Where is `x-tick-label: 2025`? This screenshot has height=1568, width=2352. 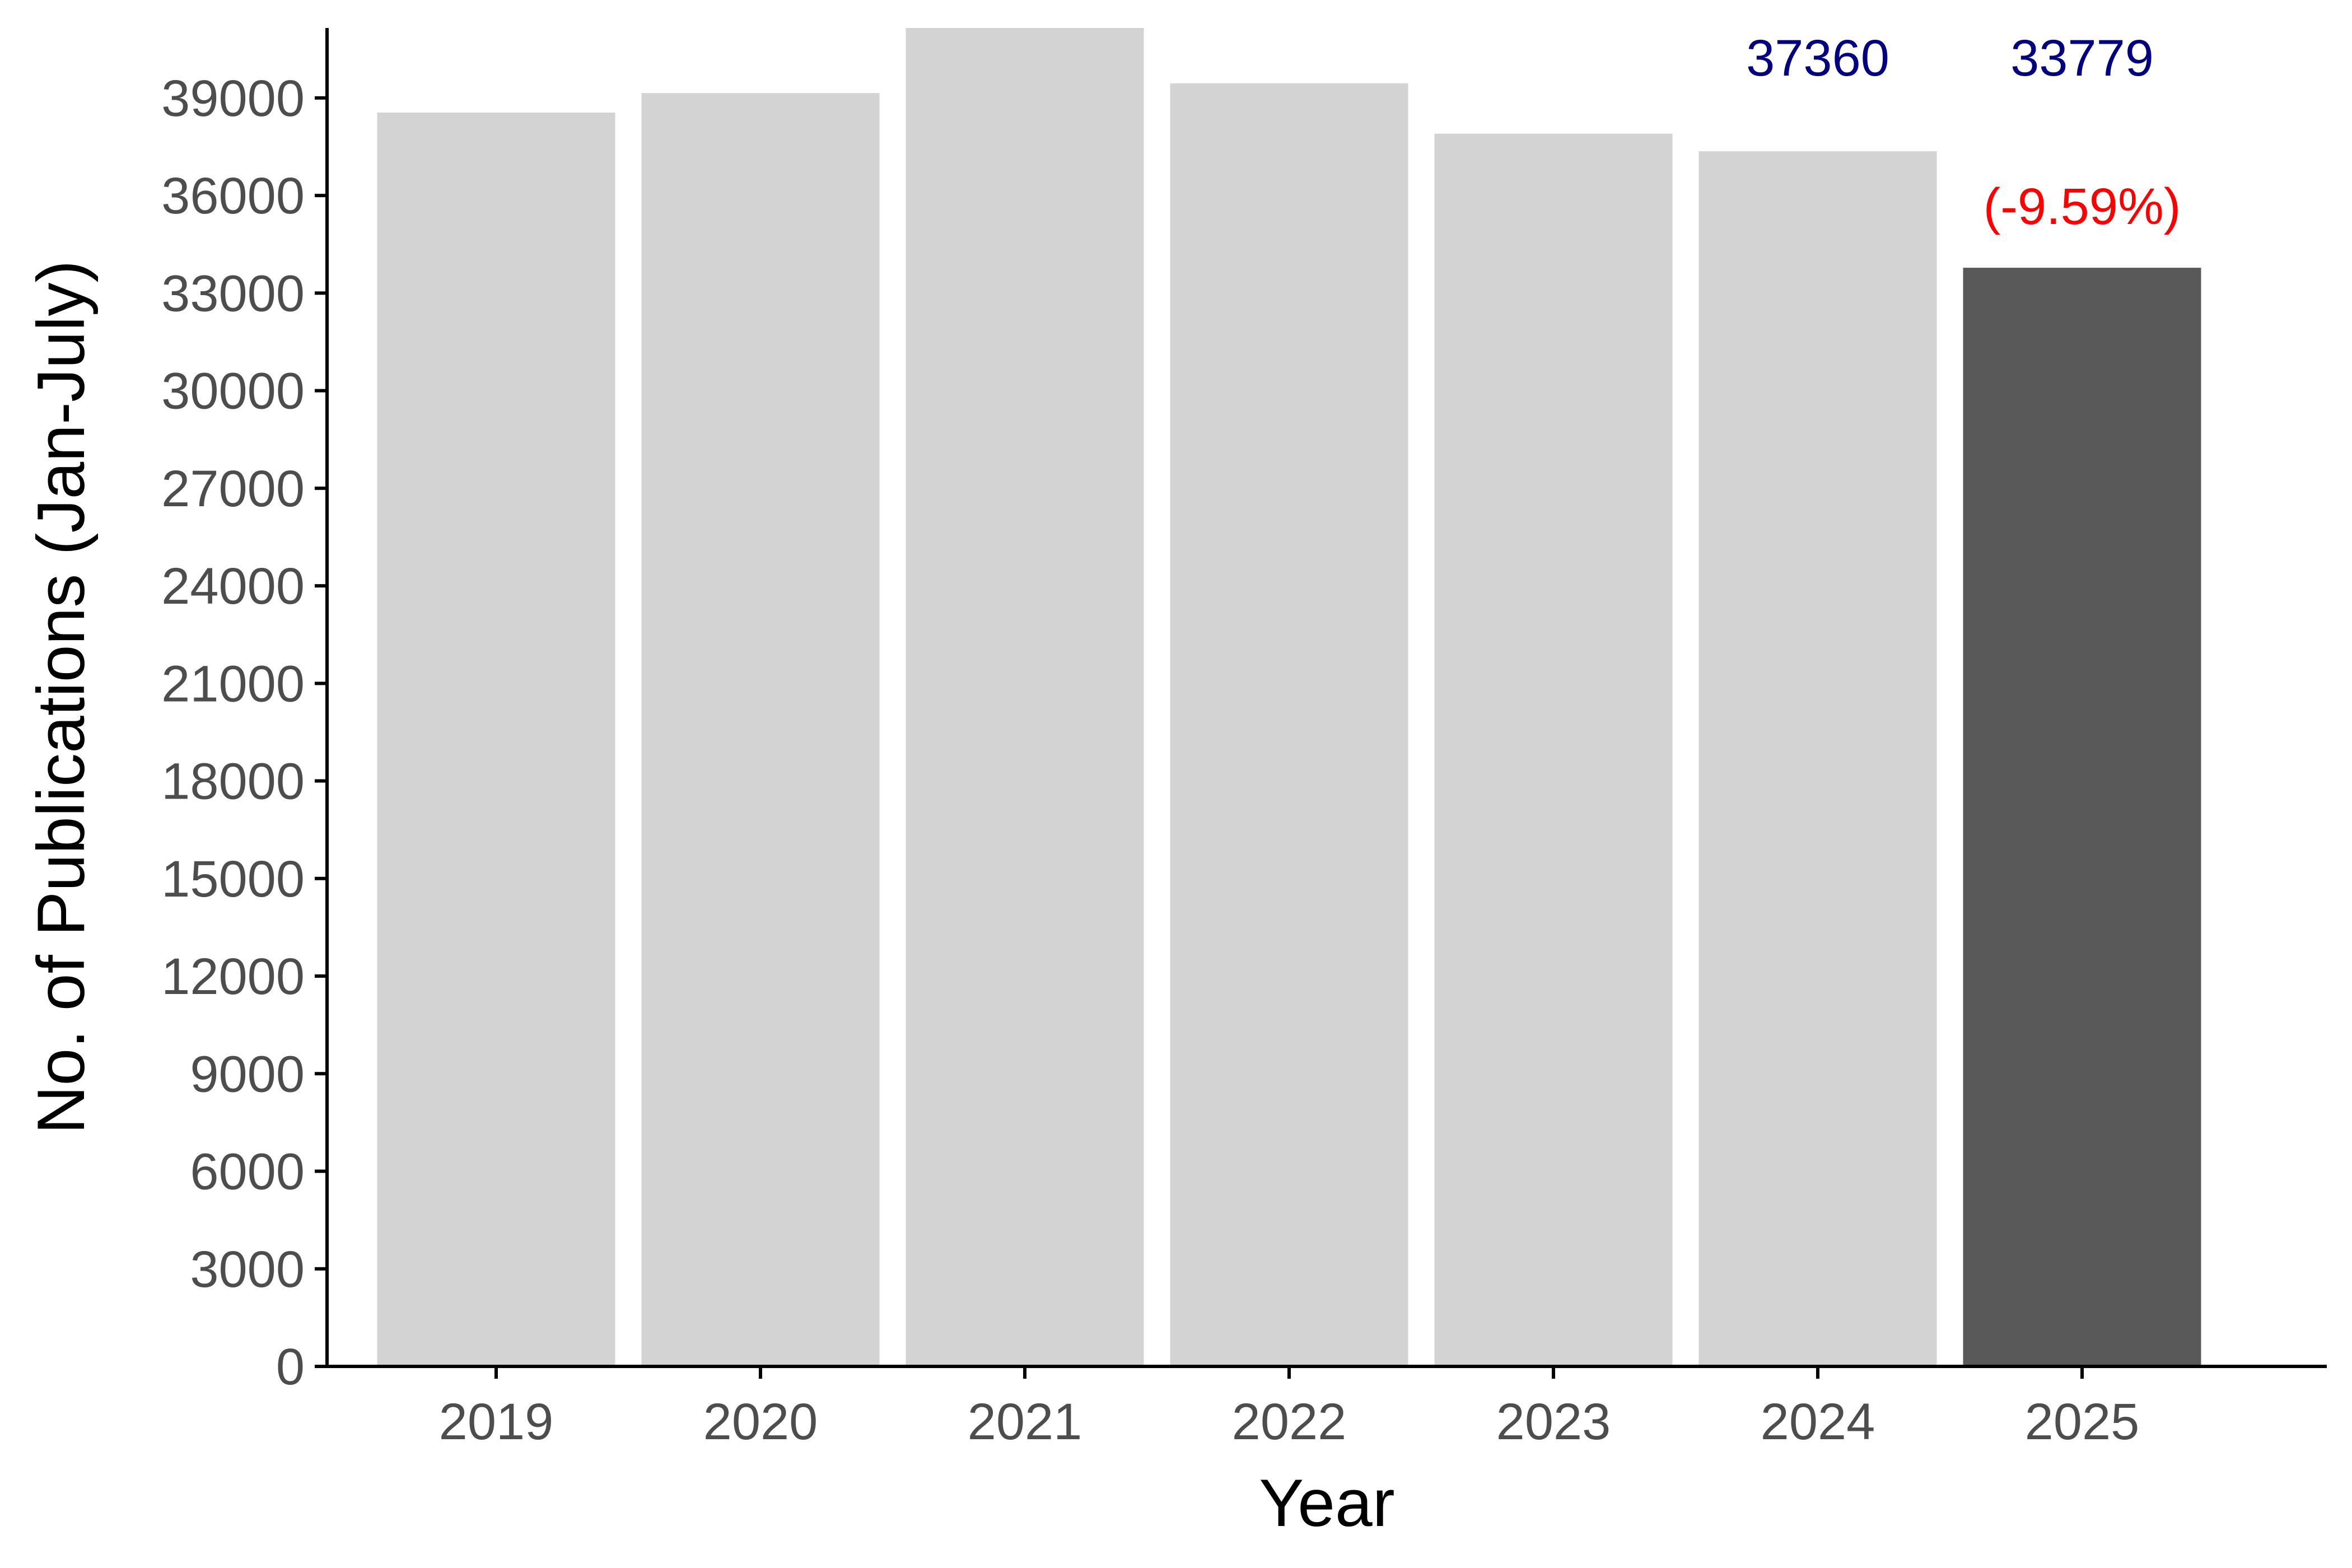
x-tick-label: 2025 is located at coordinates (2082, 1422).